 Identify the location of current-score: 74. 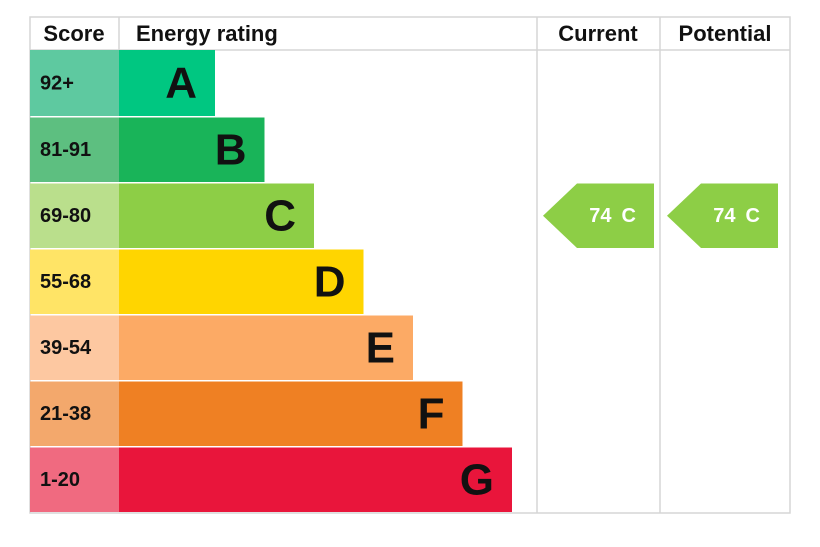
(600, 216).